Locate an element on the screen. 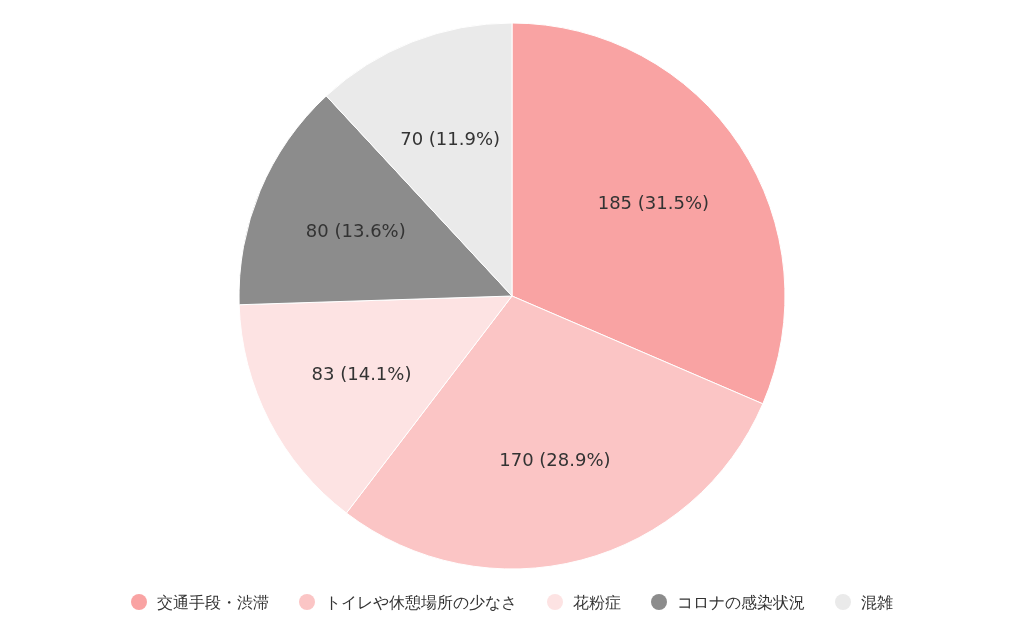 Image resolution: width=1024 pixels, height=640 pixels. data-label: 80 (13.6%) is located at coordinates (355, 231).